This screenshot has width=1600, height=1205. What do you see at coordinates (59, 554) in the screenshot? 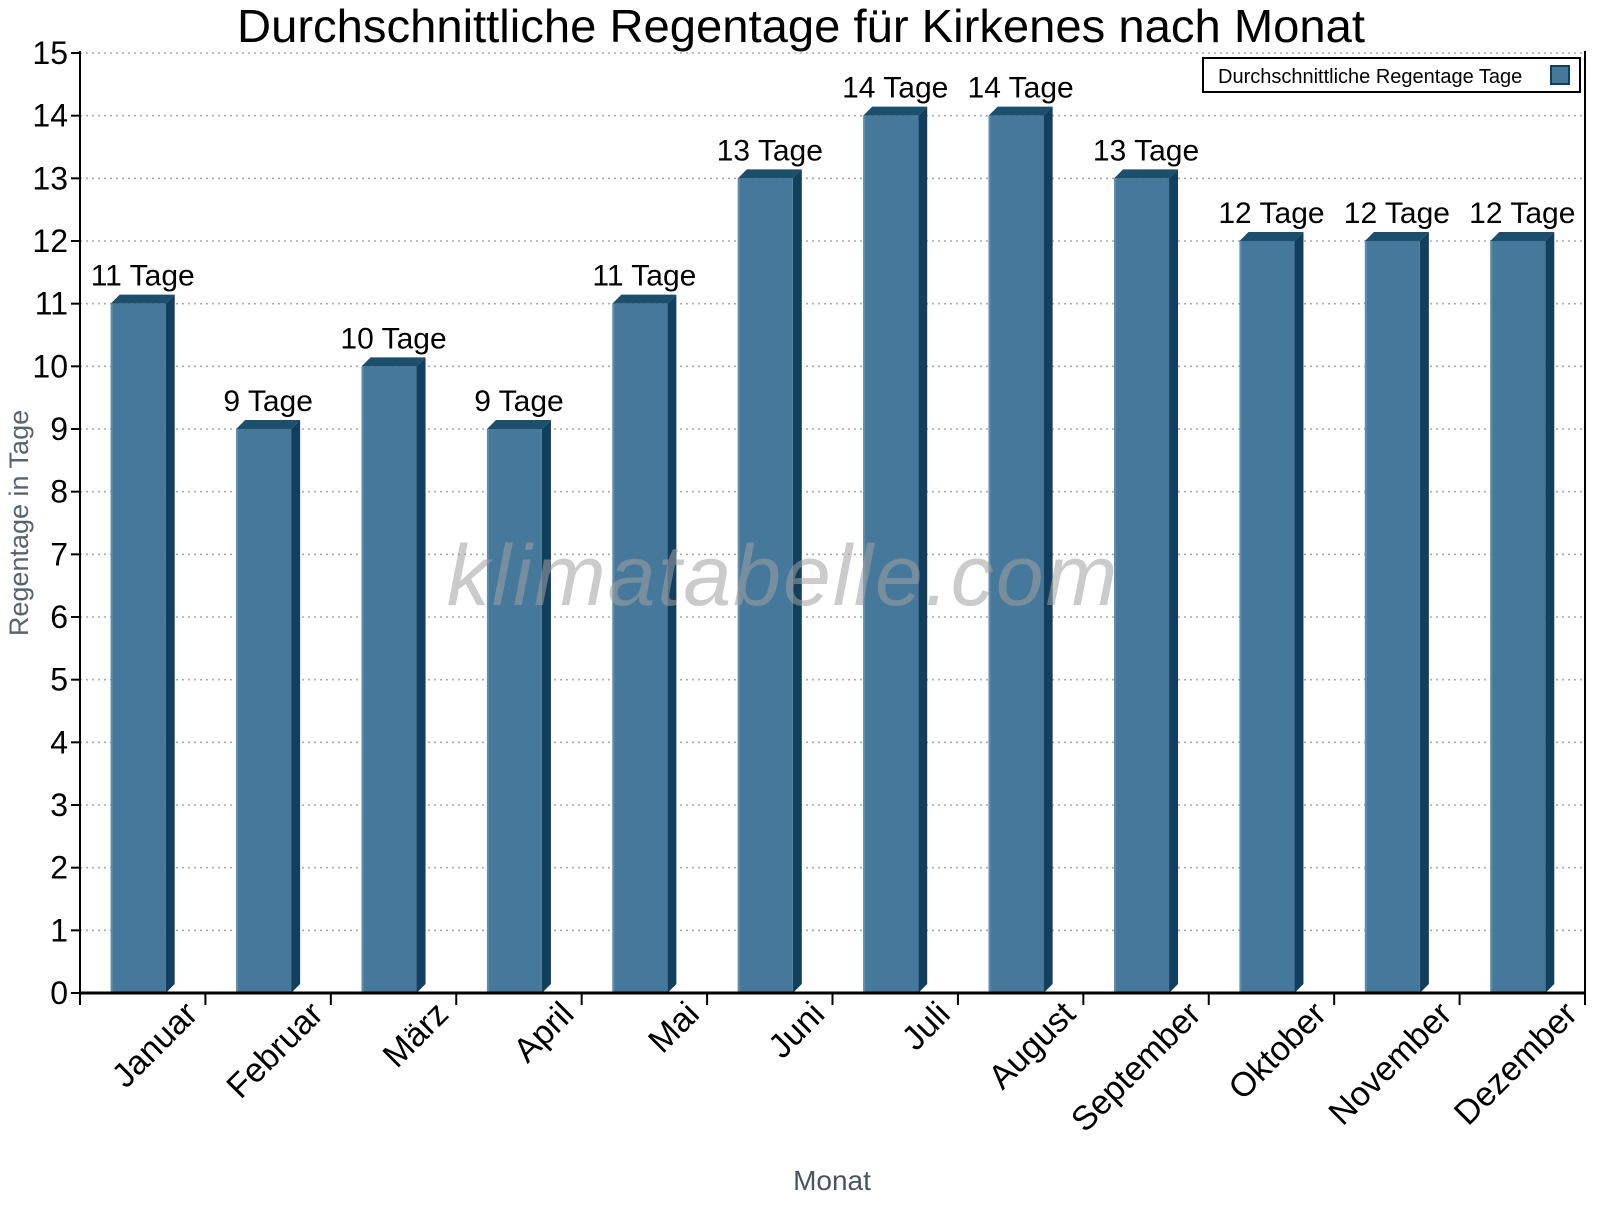
I see `y-tick-label-7: 7` at bounding box center [59, 554].